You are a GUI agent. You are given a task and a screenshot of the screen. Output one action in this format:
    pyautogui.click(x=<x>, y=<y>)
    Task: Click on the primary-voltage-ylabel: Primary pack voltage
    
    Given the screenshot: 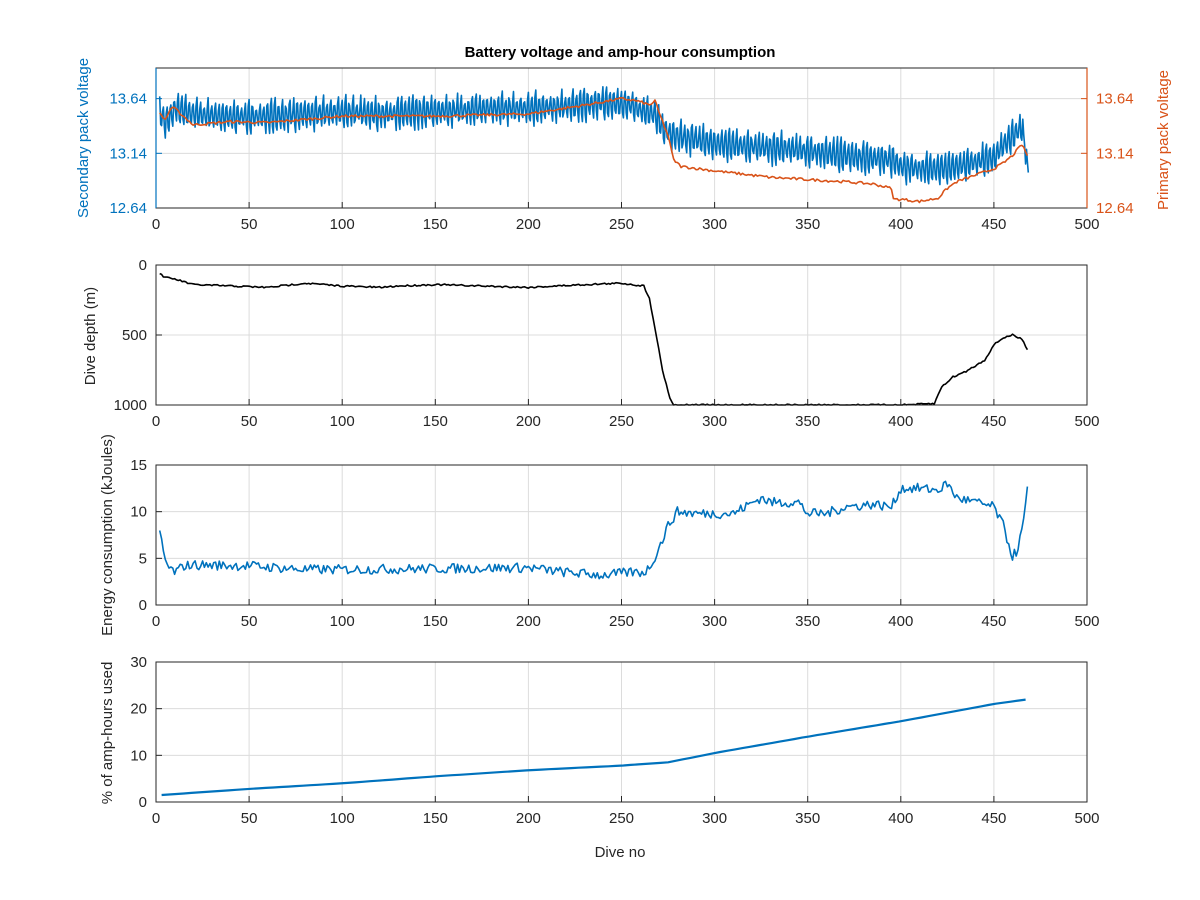 What is the action you would take?
    pyautogui.click(x=1163, y=140)
    